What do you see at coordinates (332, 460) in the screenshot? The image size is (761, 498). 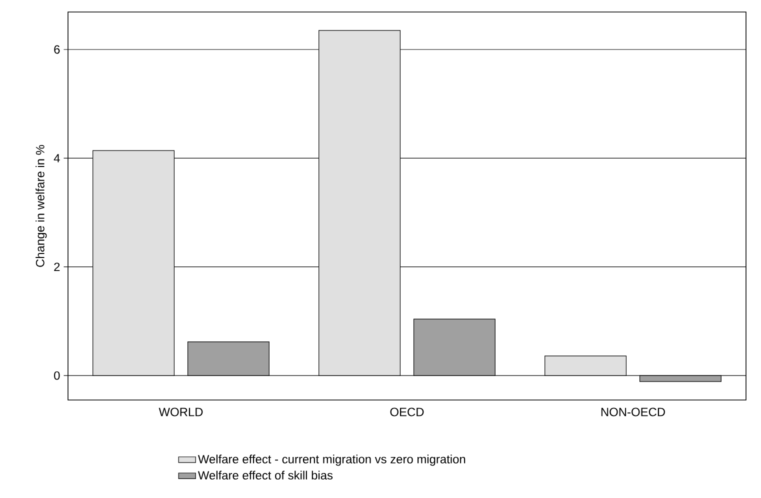 I see `legend-label: Welfare effect - current migration vs zero migration` at bounding box center [332, 460].